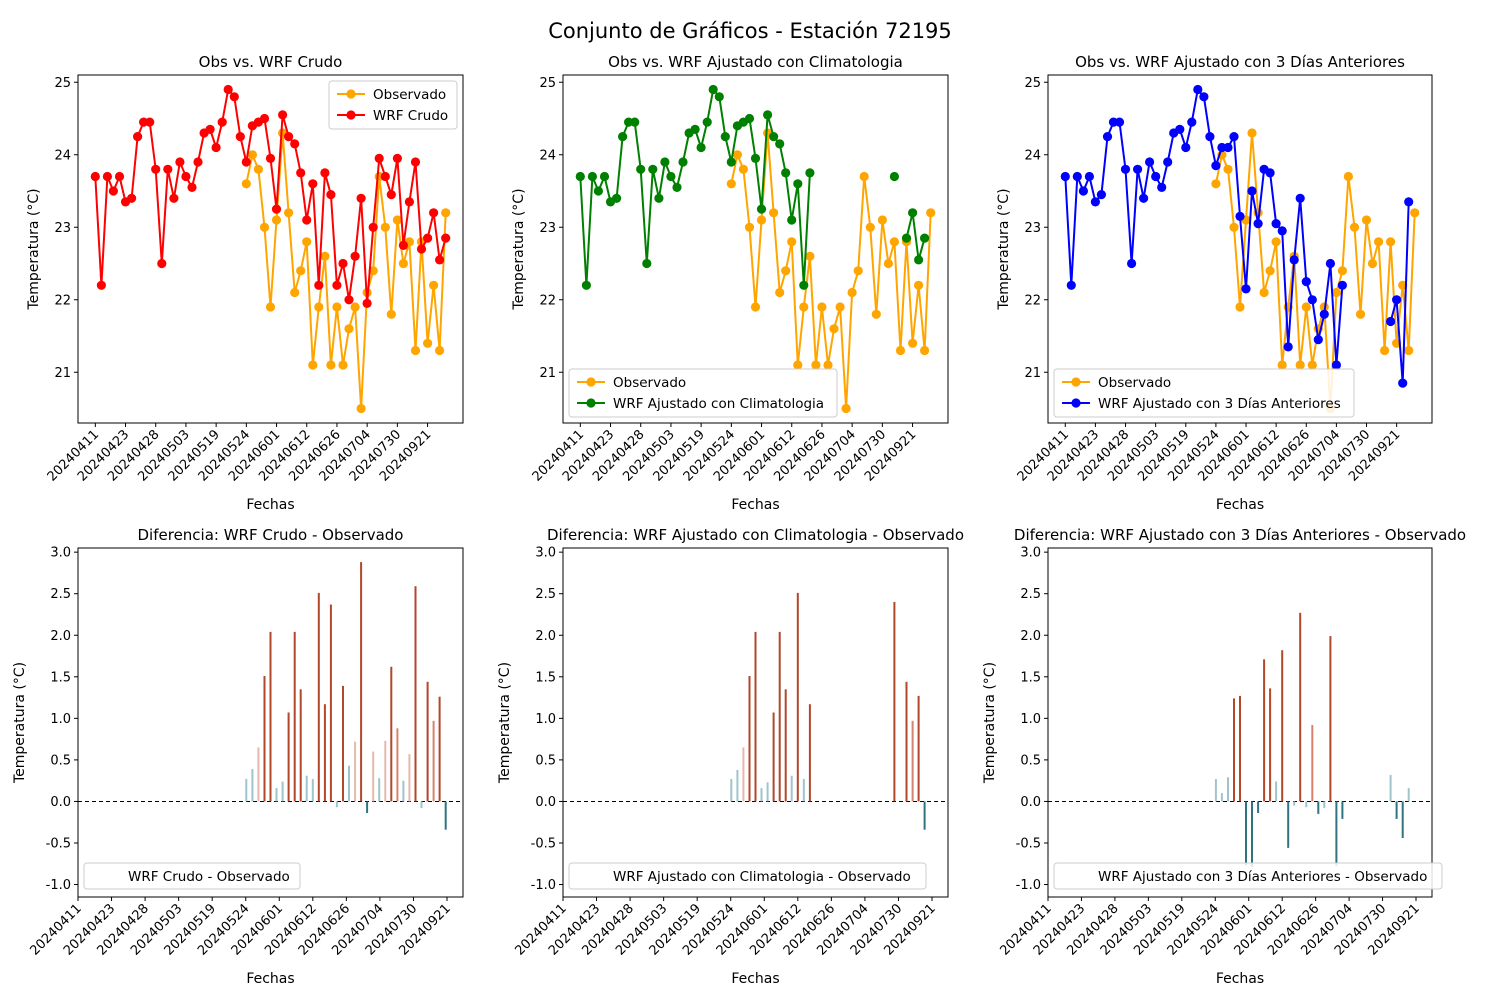  What do you see at coordinates (545, 553) in the screenshot?
I see `y-tick-label: 3.0` at bounding box center [545, 553].